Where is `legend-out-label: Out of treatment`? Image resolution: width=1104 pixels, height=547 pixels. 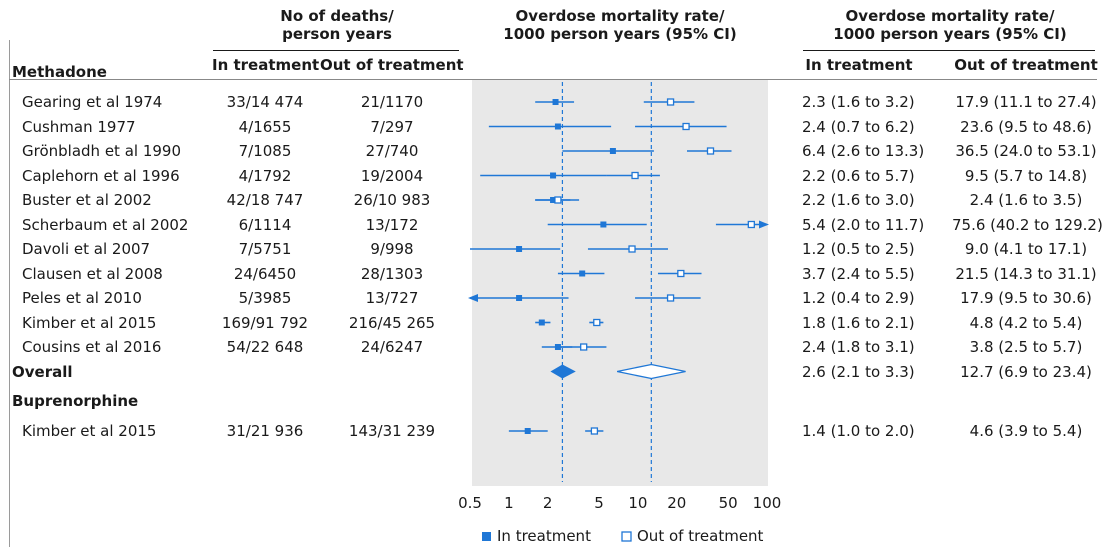 legend-out-label: Out of treatment is located at coordinates (700, 536).